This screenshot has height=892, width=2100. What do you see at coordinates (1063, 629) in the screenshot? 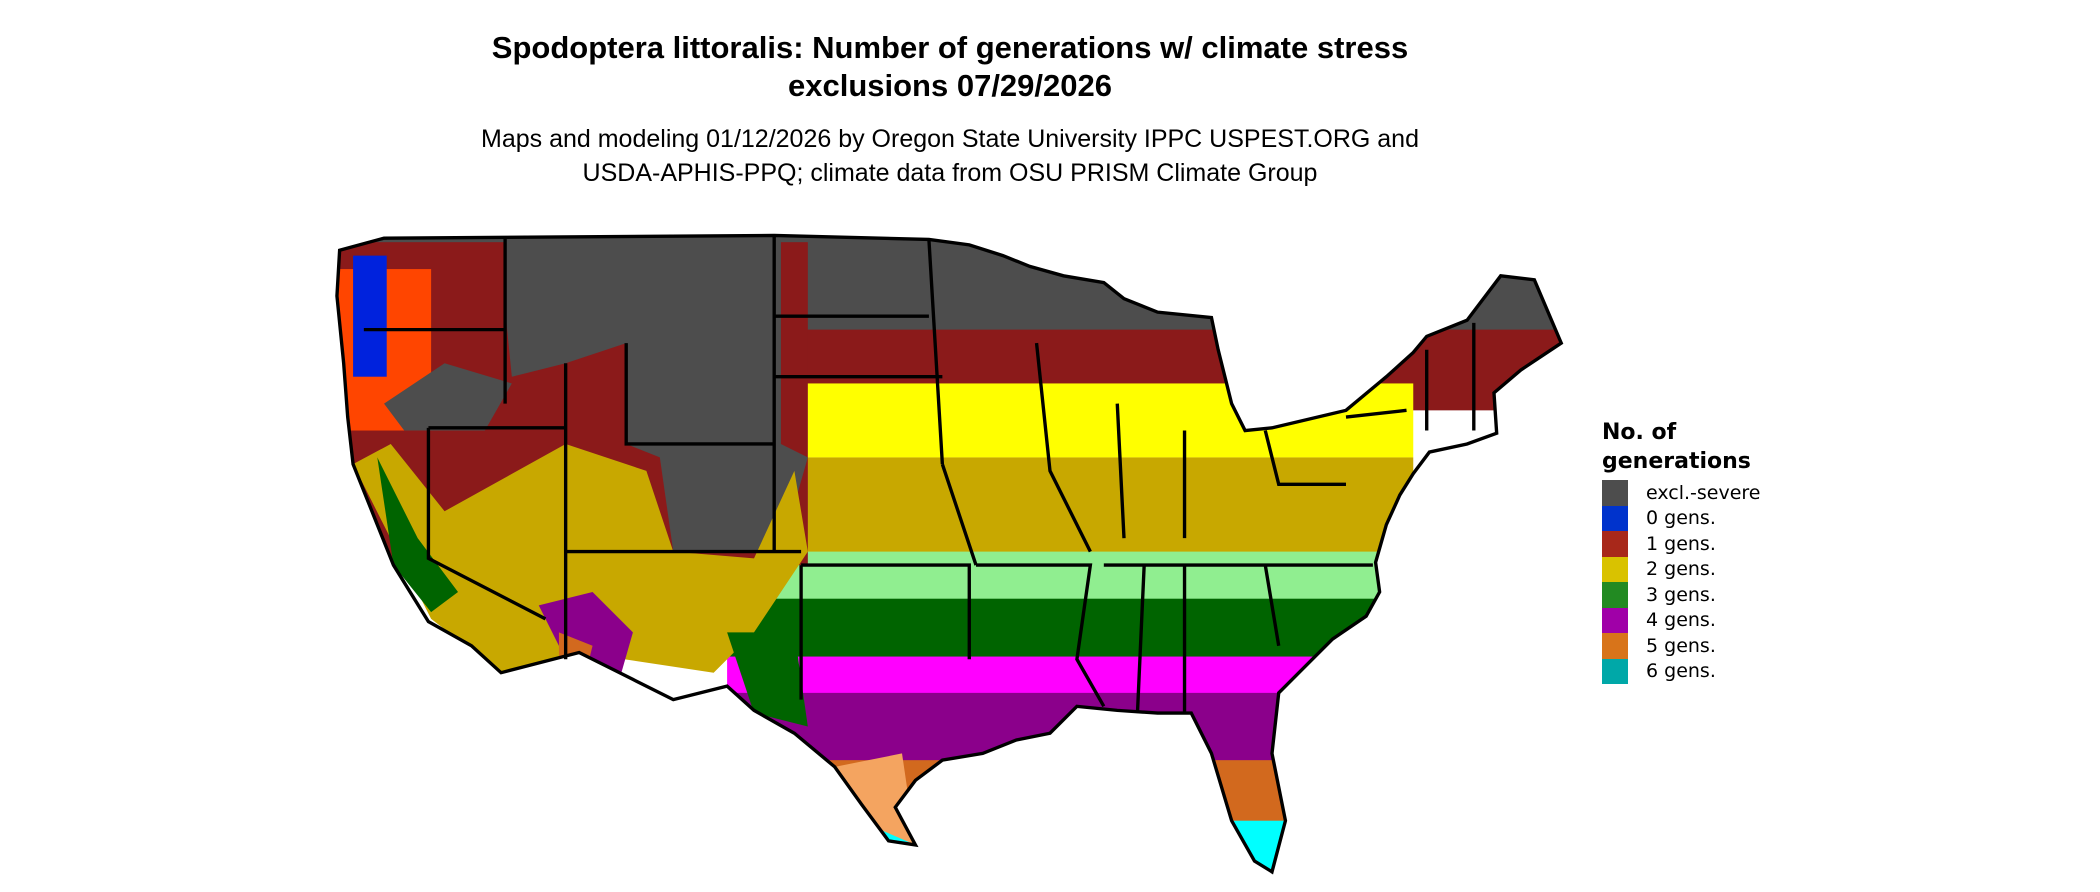
I see `zone-3gen-dark` at bounding box center [1063, 629].